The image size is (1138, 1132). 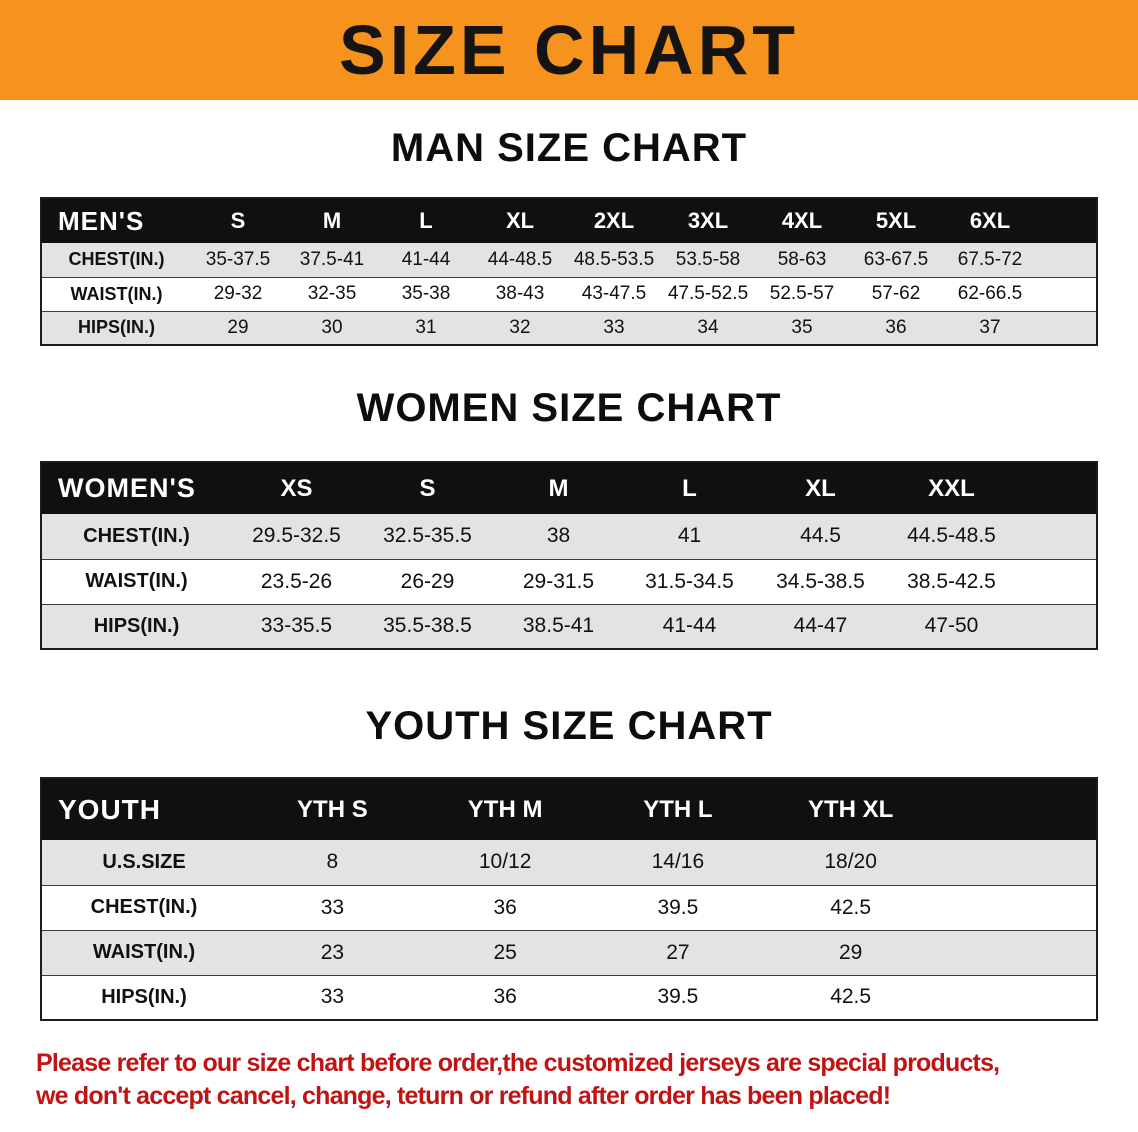 I want to click on size-value-cell: 44-47, so click(x=820, y=626).